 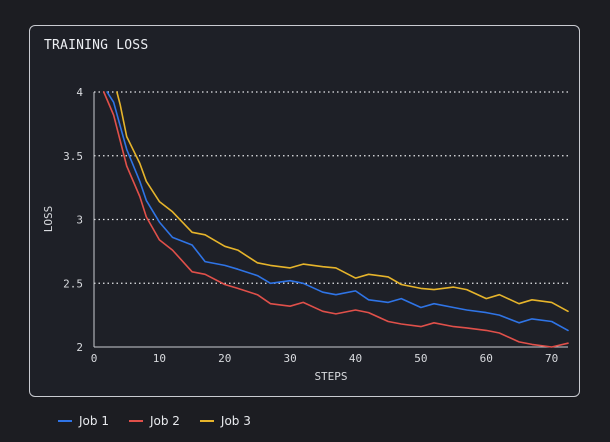 I want to click on x-tick-label: 20, so click(x=224, y=358).